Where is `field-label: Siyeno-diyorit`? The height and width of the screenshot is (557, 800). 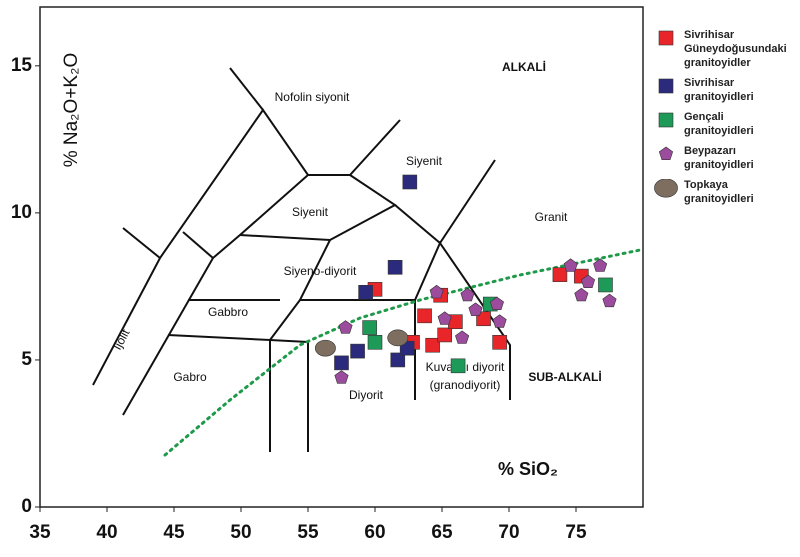
field-label: Siyeno-diyorit is located at coordinates (320, 271).